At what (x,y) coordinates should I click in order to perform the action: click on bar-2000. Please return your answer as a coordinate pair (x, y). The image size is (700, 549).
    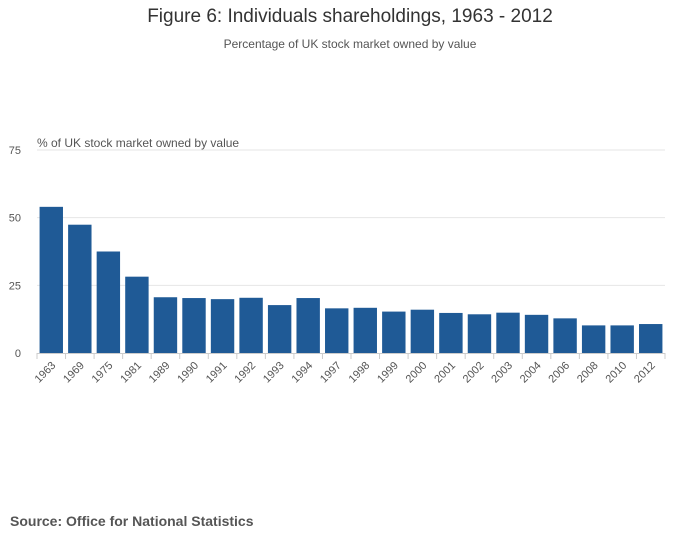
    Looking at the image, I should click on (422, 331).